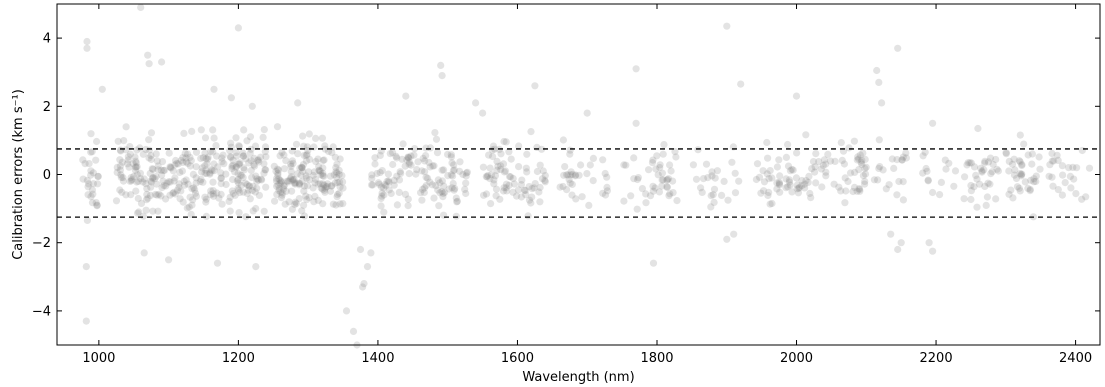 The width and height of the screenshot is (1105, 387). Describe the element at coordinates (98, 358) in the screenshot. I see `x-tick-label: 1000` at that location.